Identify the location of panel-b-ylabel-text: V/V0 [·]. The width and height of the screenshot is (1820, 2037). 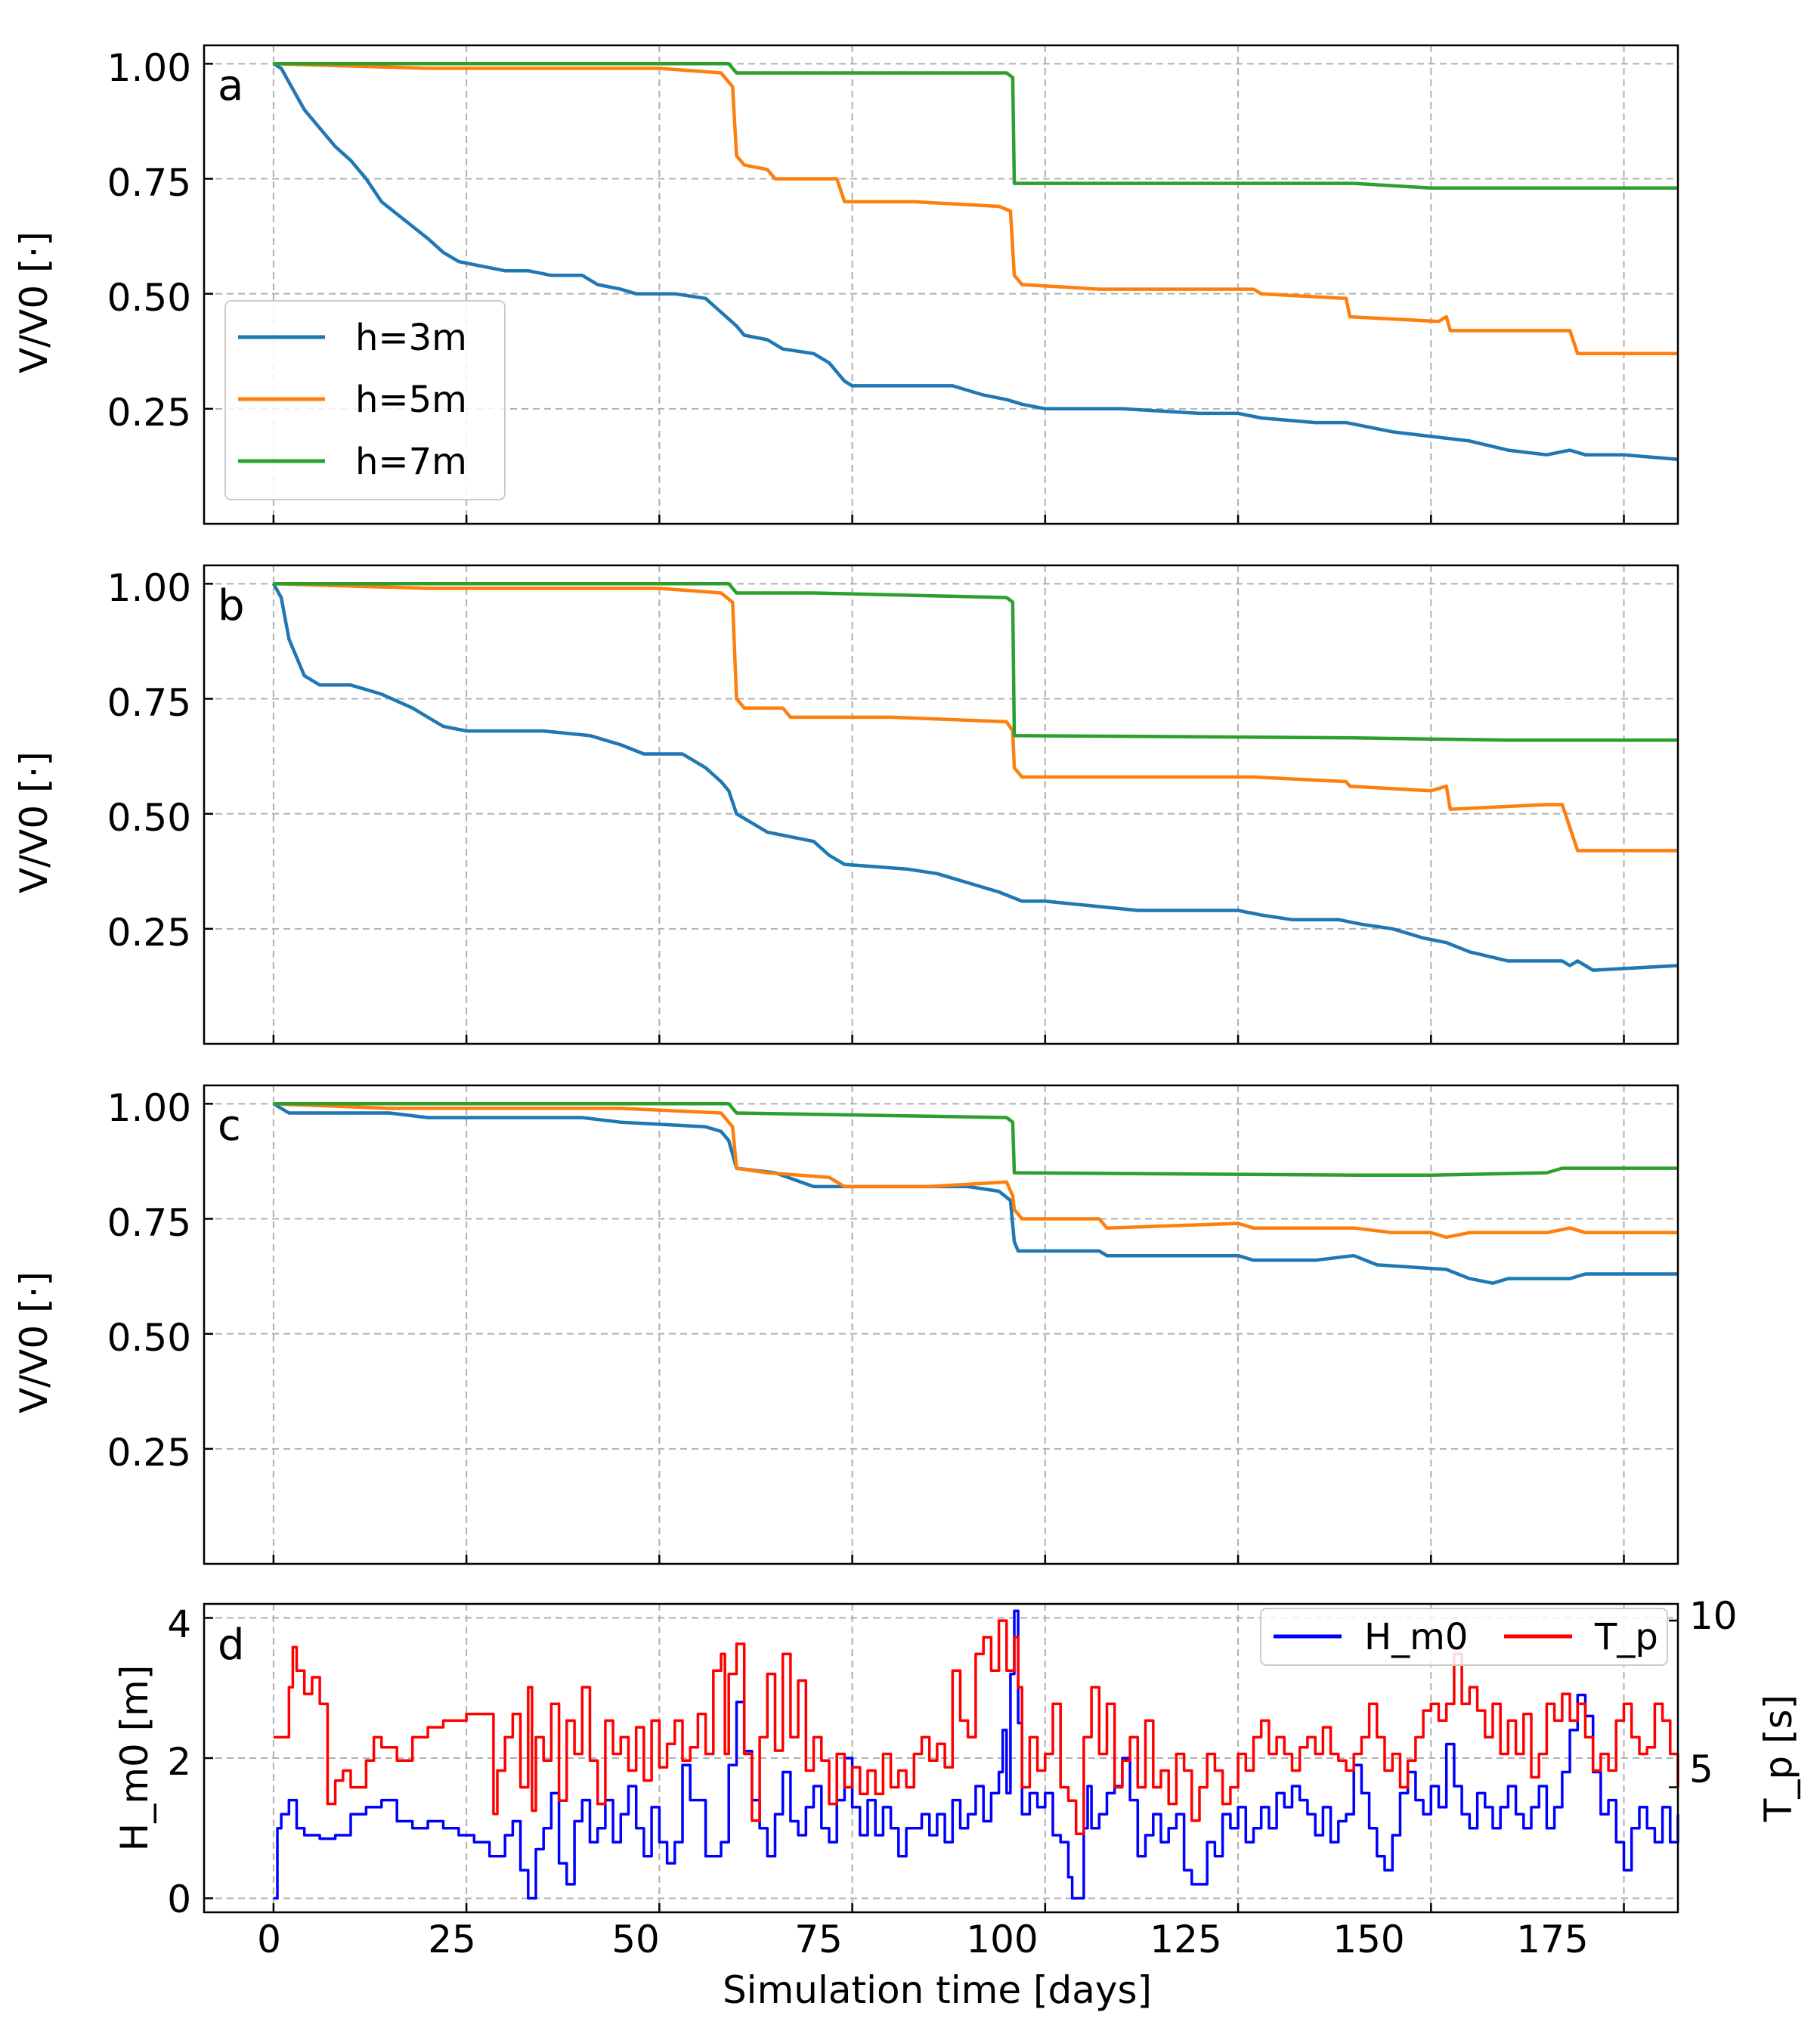
(34, 822).